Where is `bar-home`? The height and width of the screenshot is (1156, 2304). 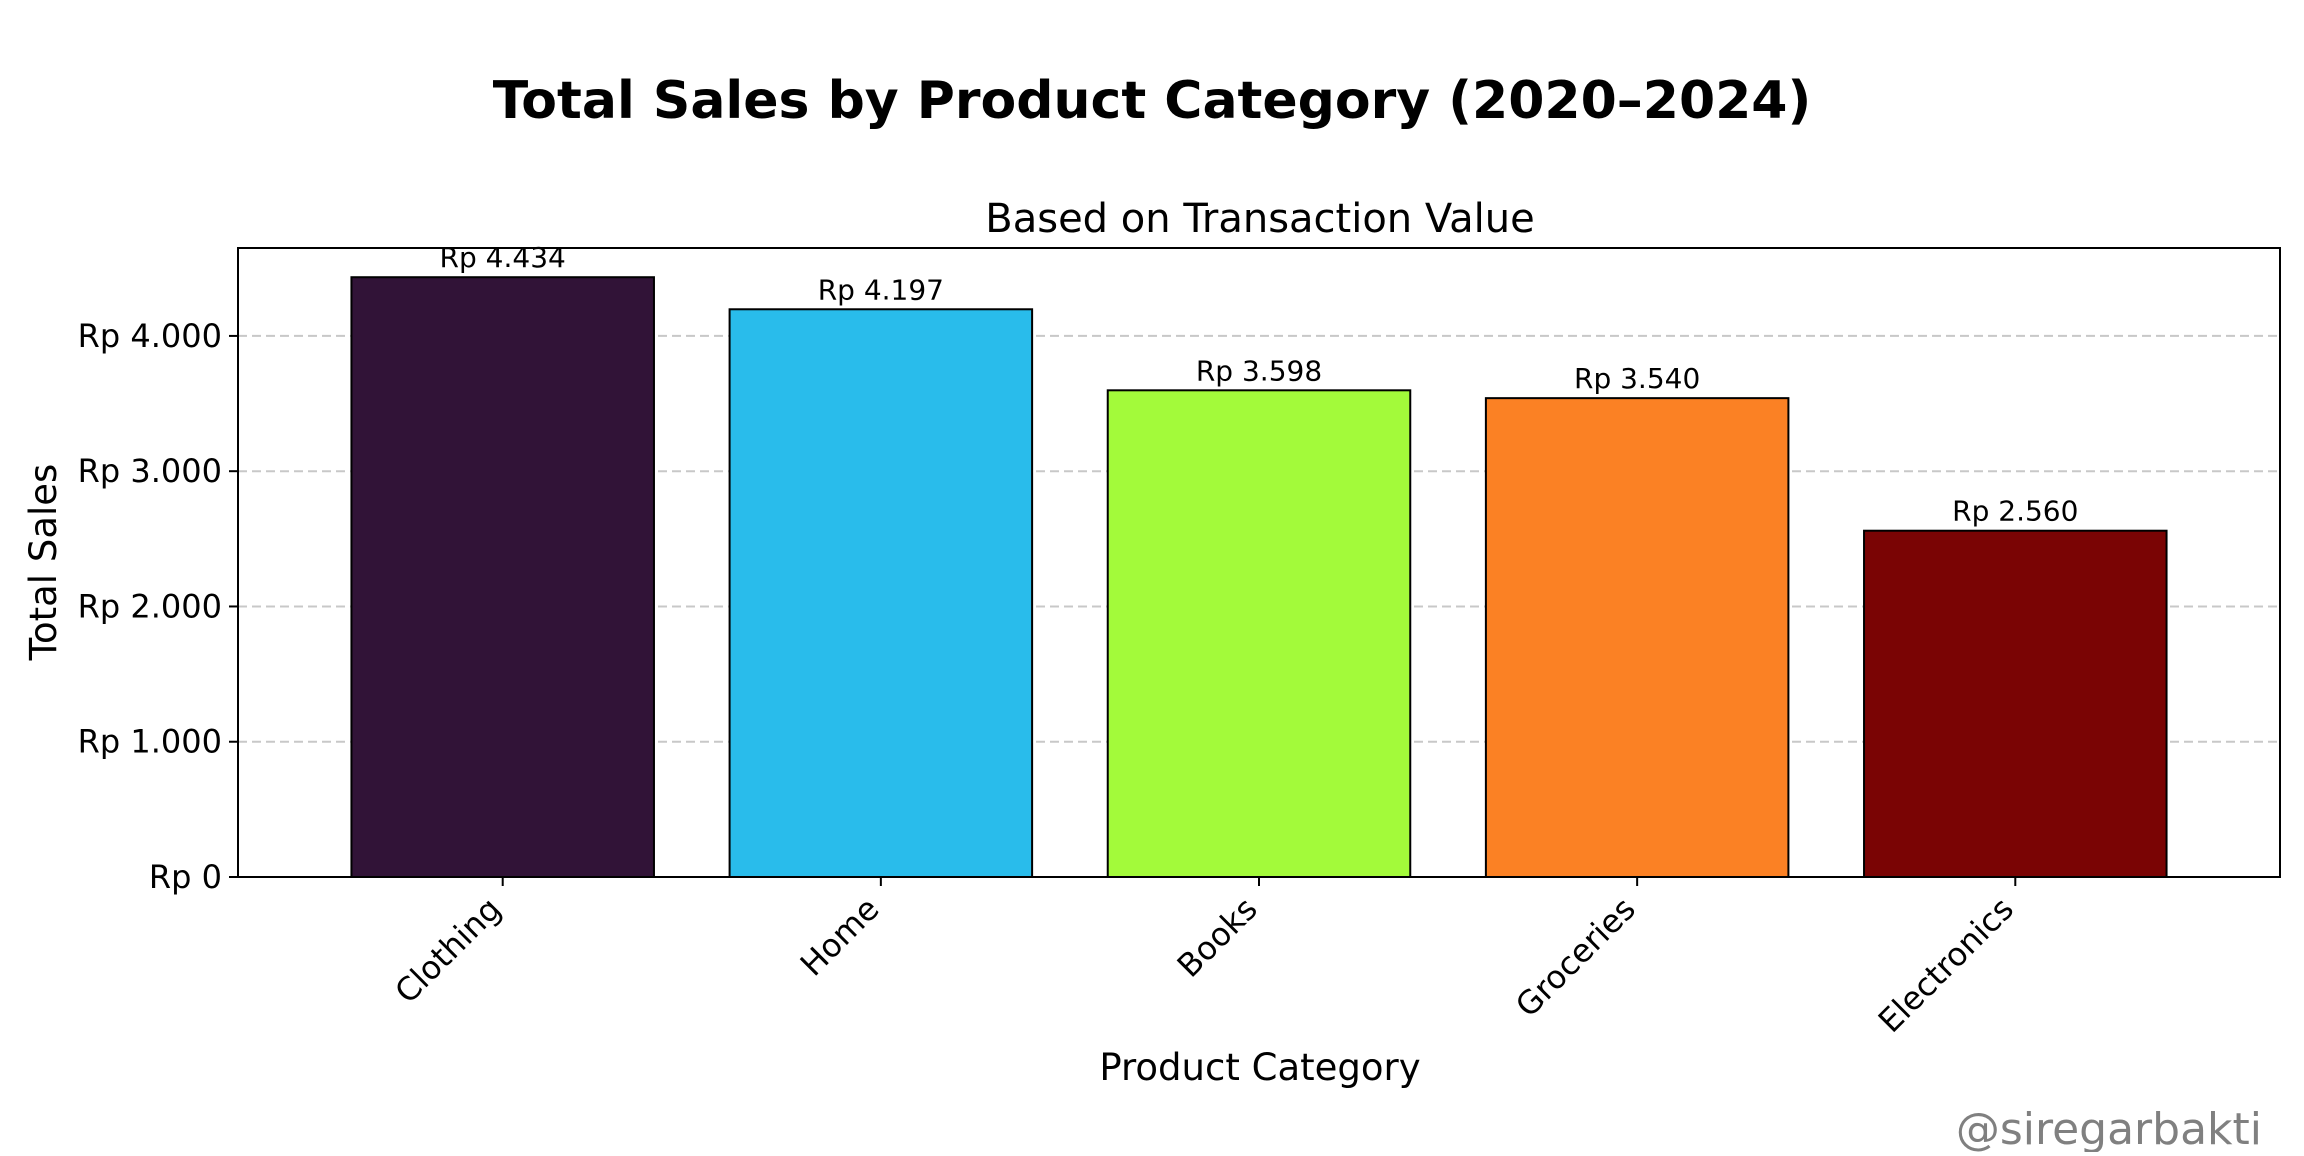 bar-home is located at coordinates (881, 593).